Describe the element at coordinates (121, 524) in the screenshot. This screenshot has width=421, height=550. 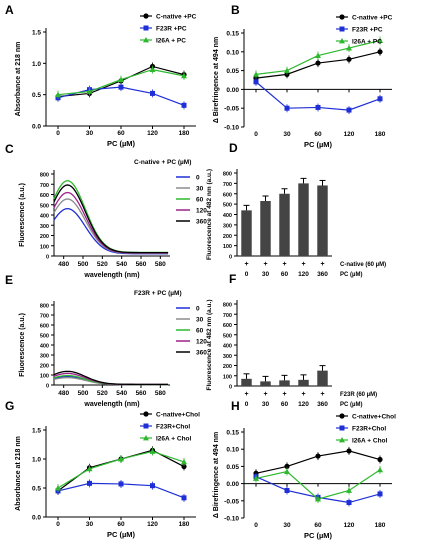
I see `x-tick-label: 60` at that location.